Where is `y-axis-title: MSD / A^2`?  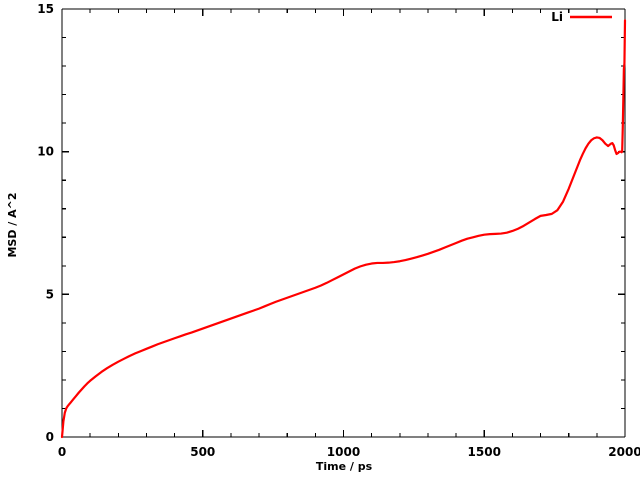
y-axis-title: MSD / A^2 is located at coordinates (12, 224).